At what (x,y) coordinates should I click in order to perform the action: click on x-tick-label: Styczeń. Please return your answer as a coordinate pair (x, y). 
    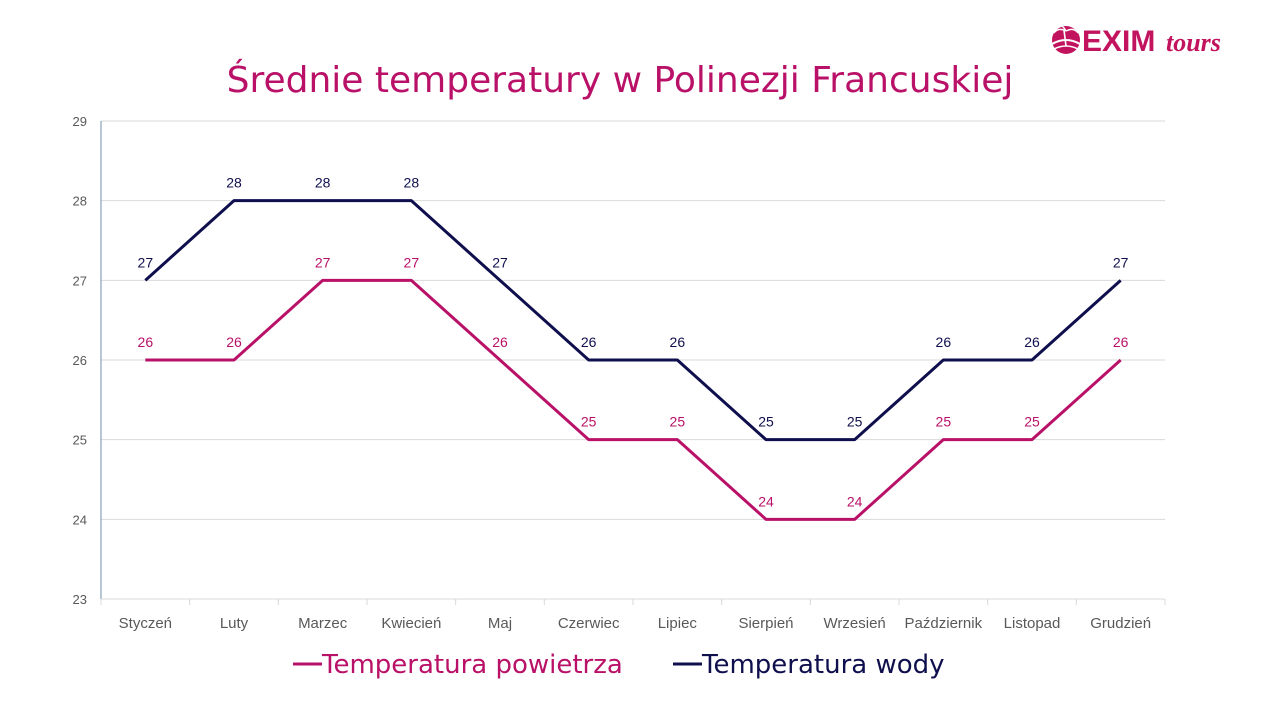
    Looking at the image, I should click on (145, 623).